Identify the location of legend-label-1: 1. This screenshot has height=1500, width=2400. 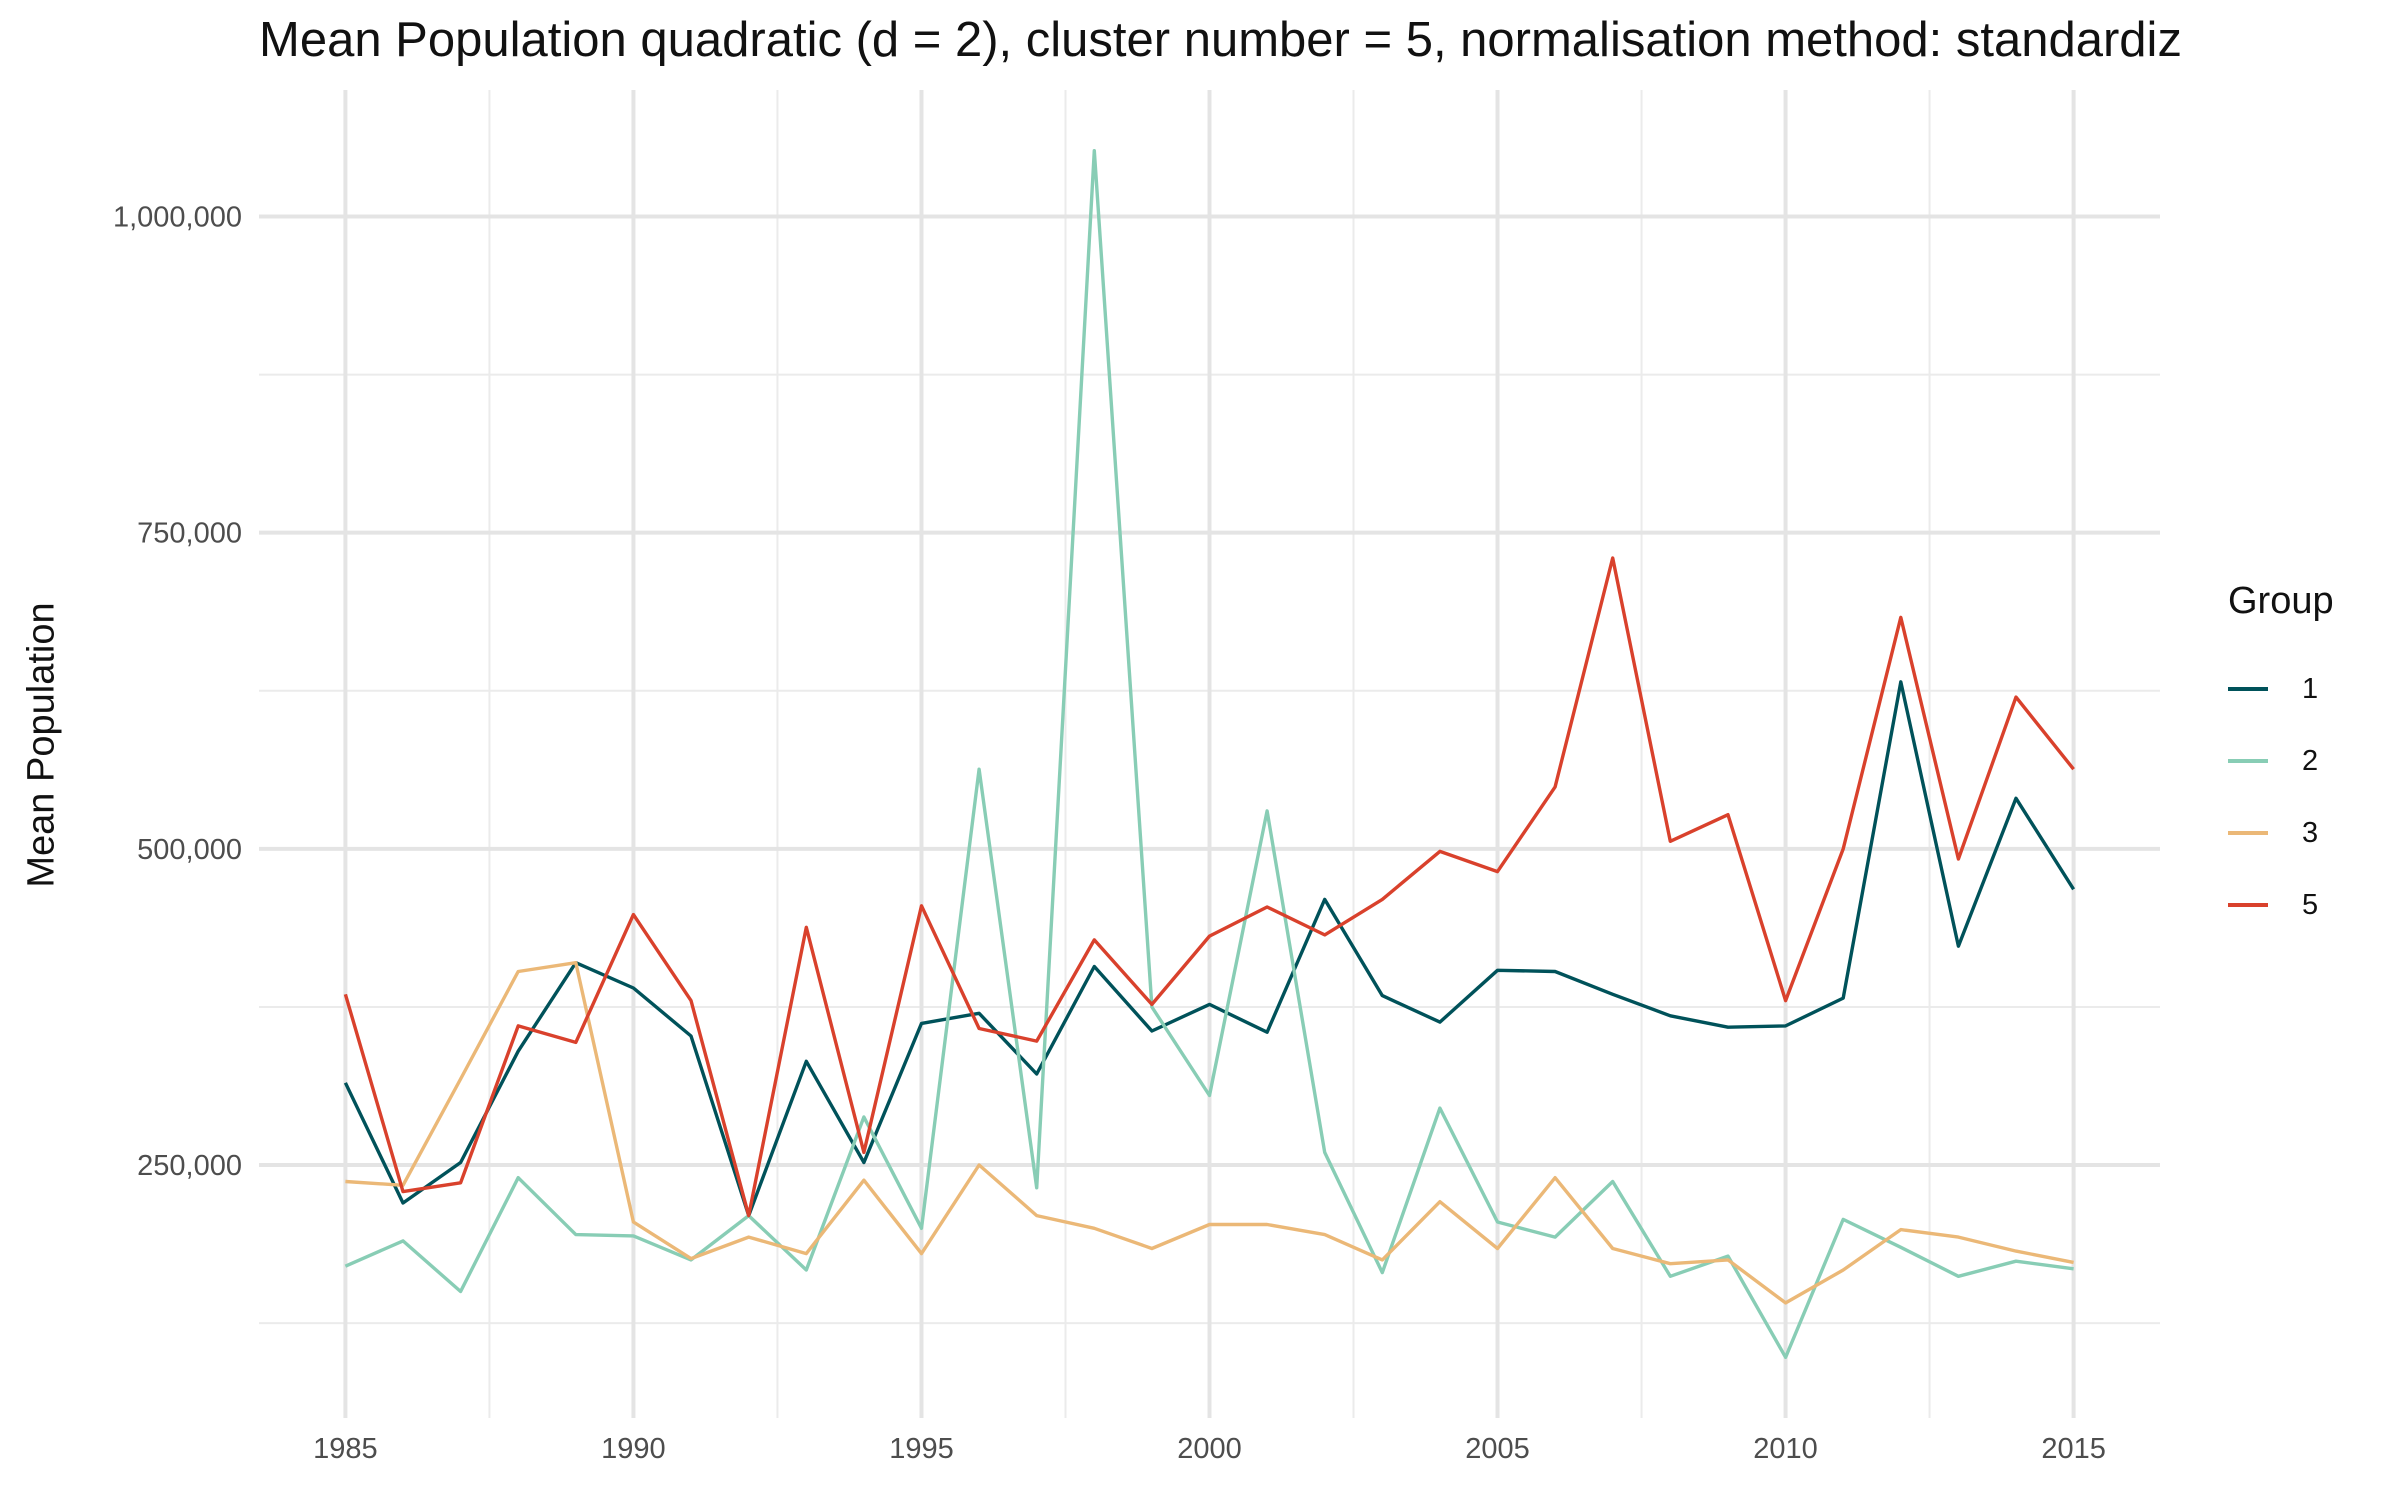
(2310, 688).